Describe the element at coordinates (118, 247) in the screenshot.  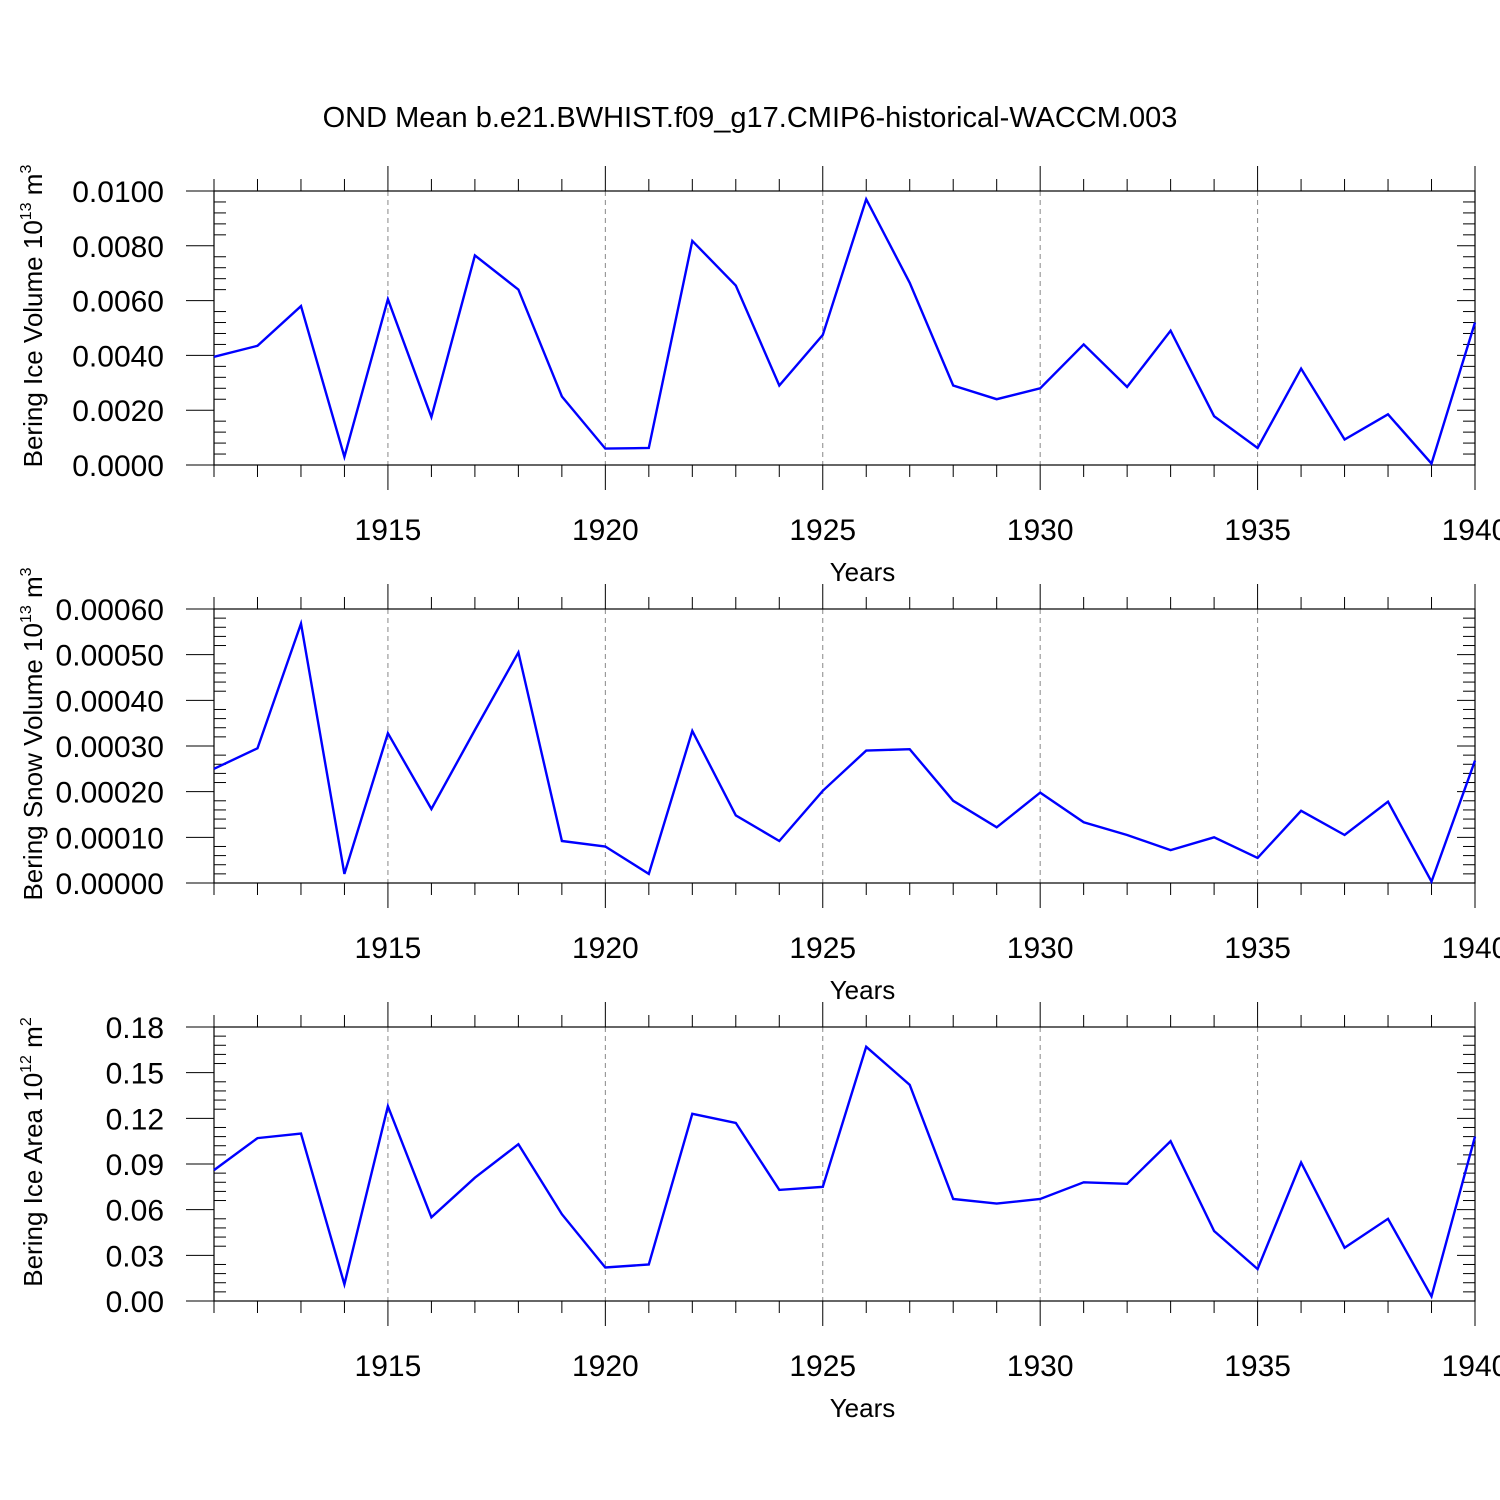
I see `y-tick-label: 0.0080` at that location.